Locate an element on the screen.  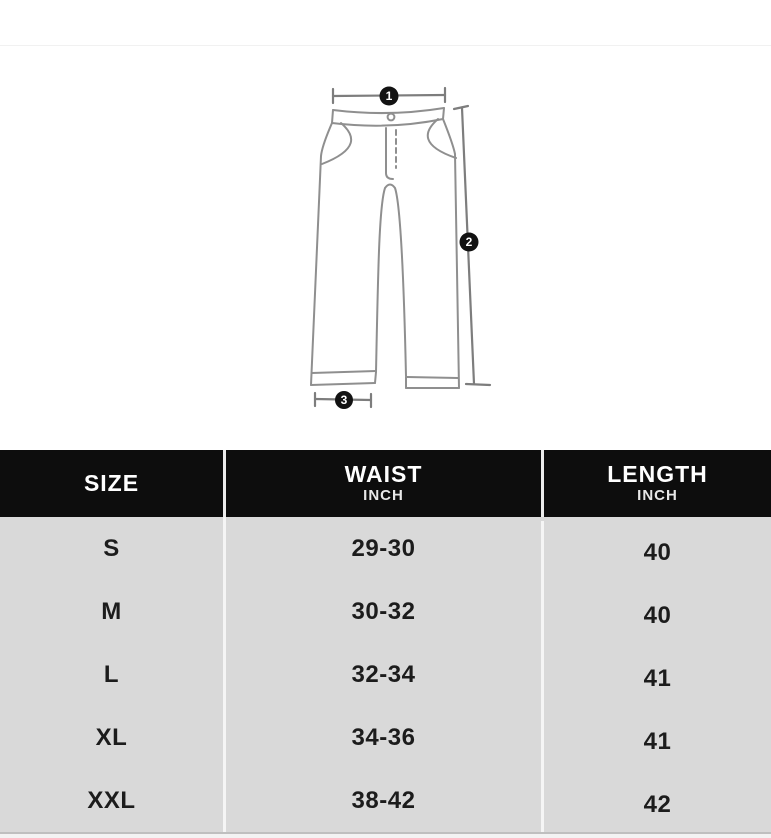
marker-3: 3 is located at coordinates (344, 400).